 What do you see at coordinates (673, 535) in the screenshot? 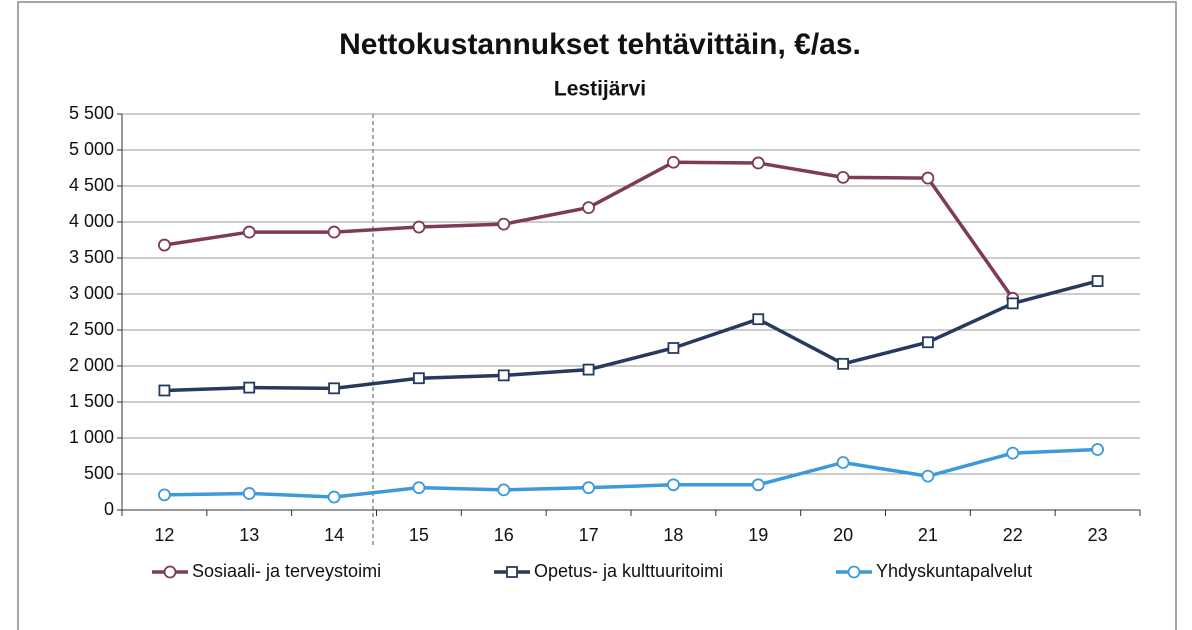
I see `x-tick-label: 18` at bounding box center [673, 535].